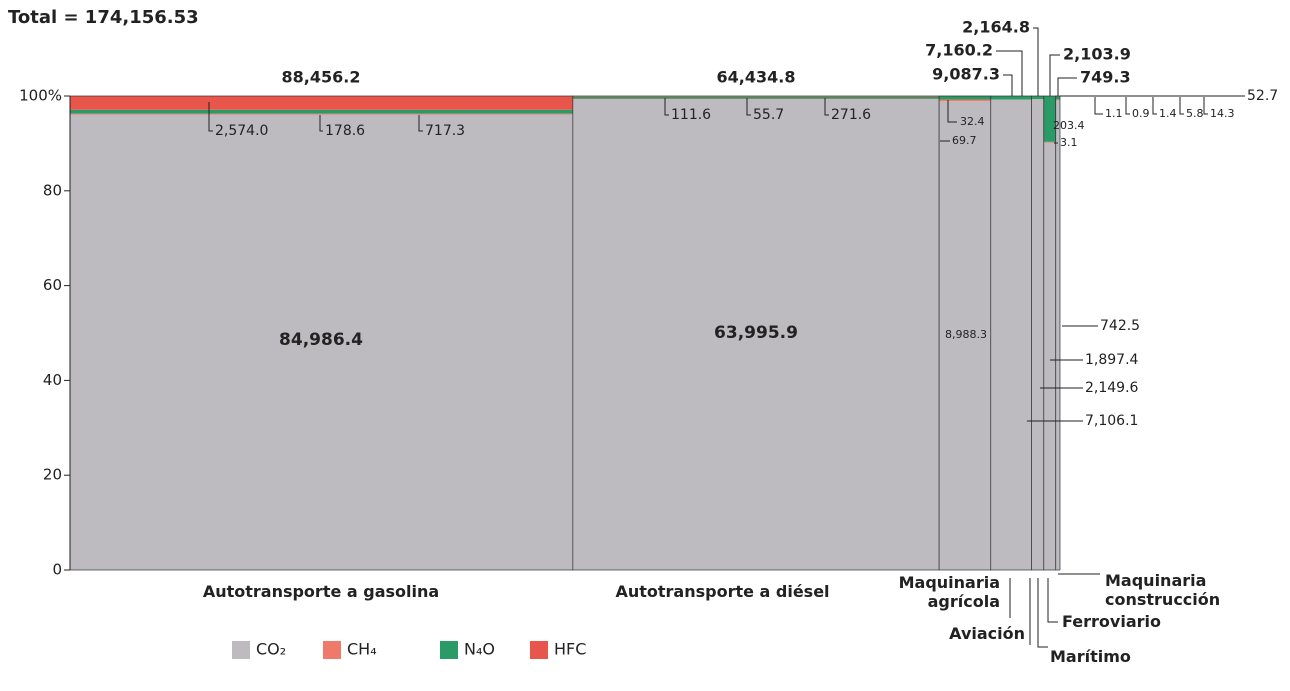 This screenshot has width=1290, height=691. I want to click on category-label: Maquinaria construcción, so click(1163, 590).